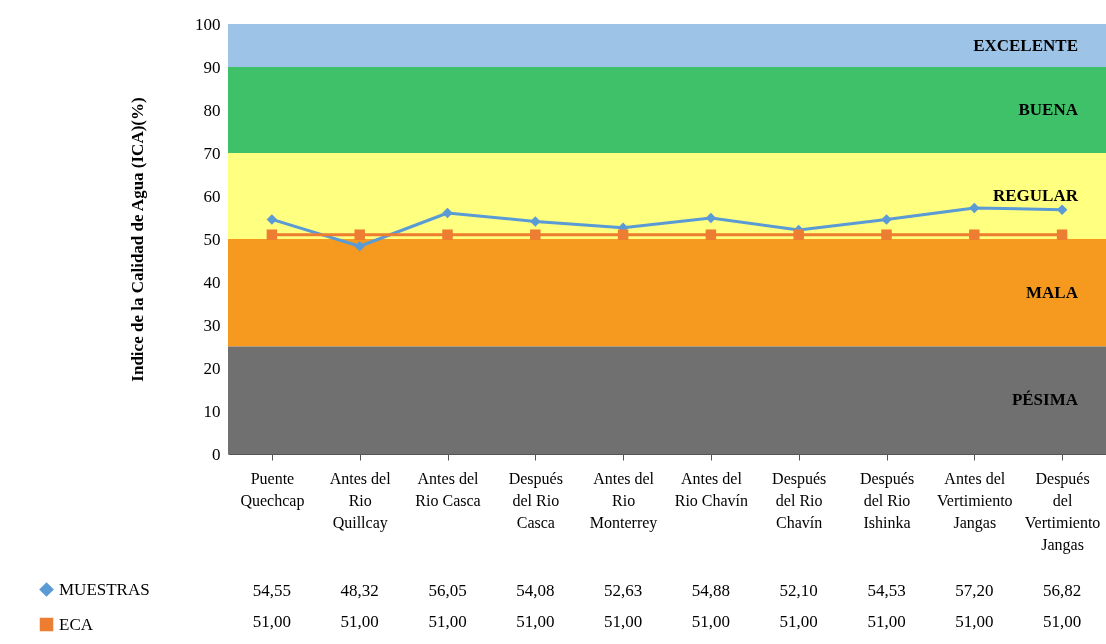  Describe the element at coordinates (1062, 590) in the screenshot. I see `data-label: 56,82` at that location.